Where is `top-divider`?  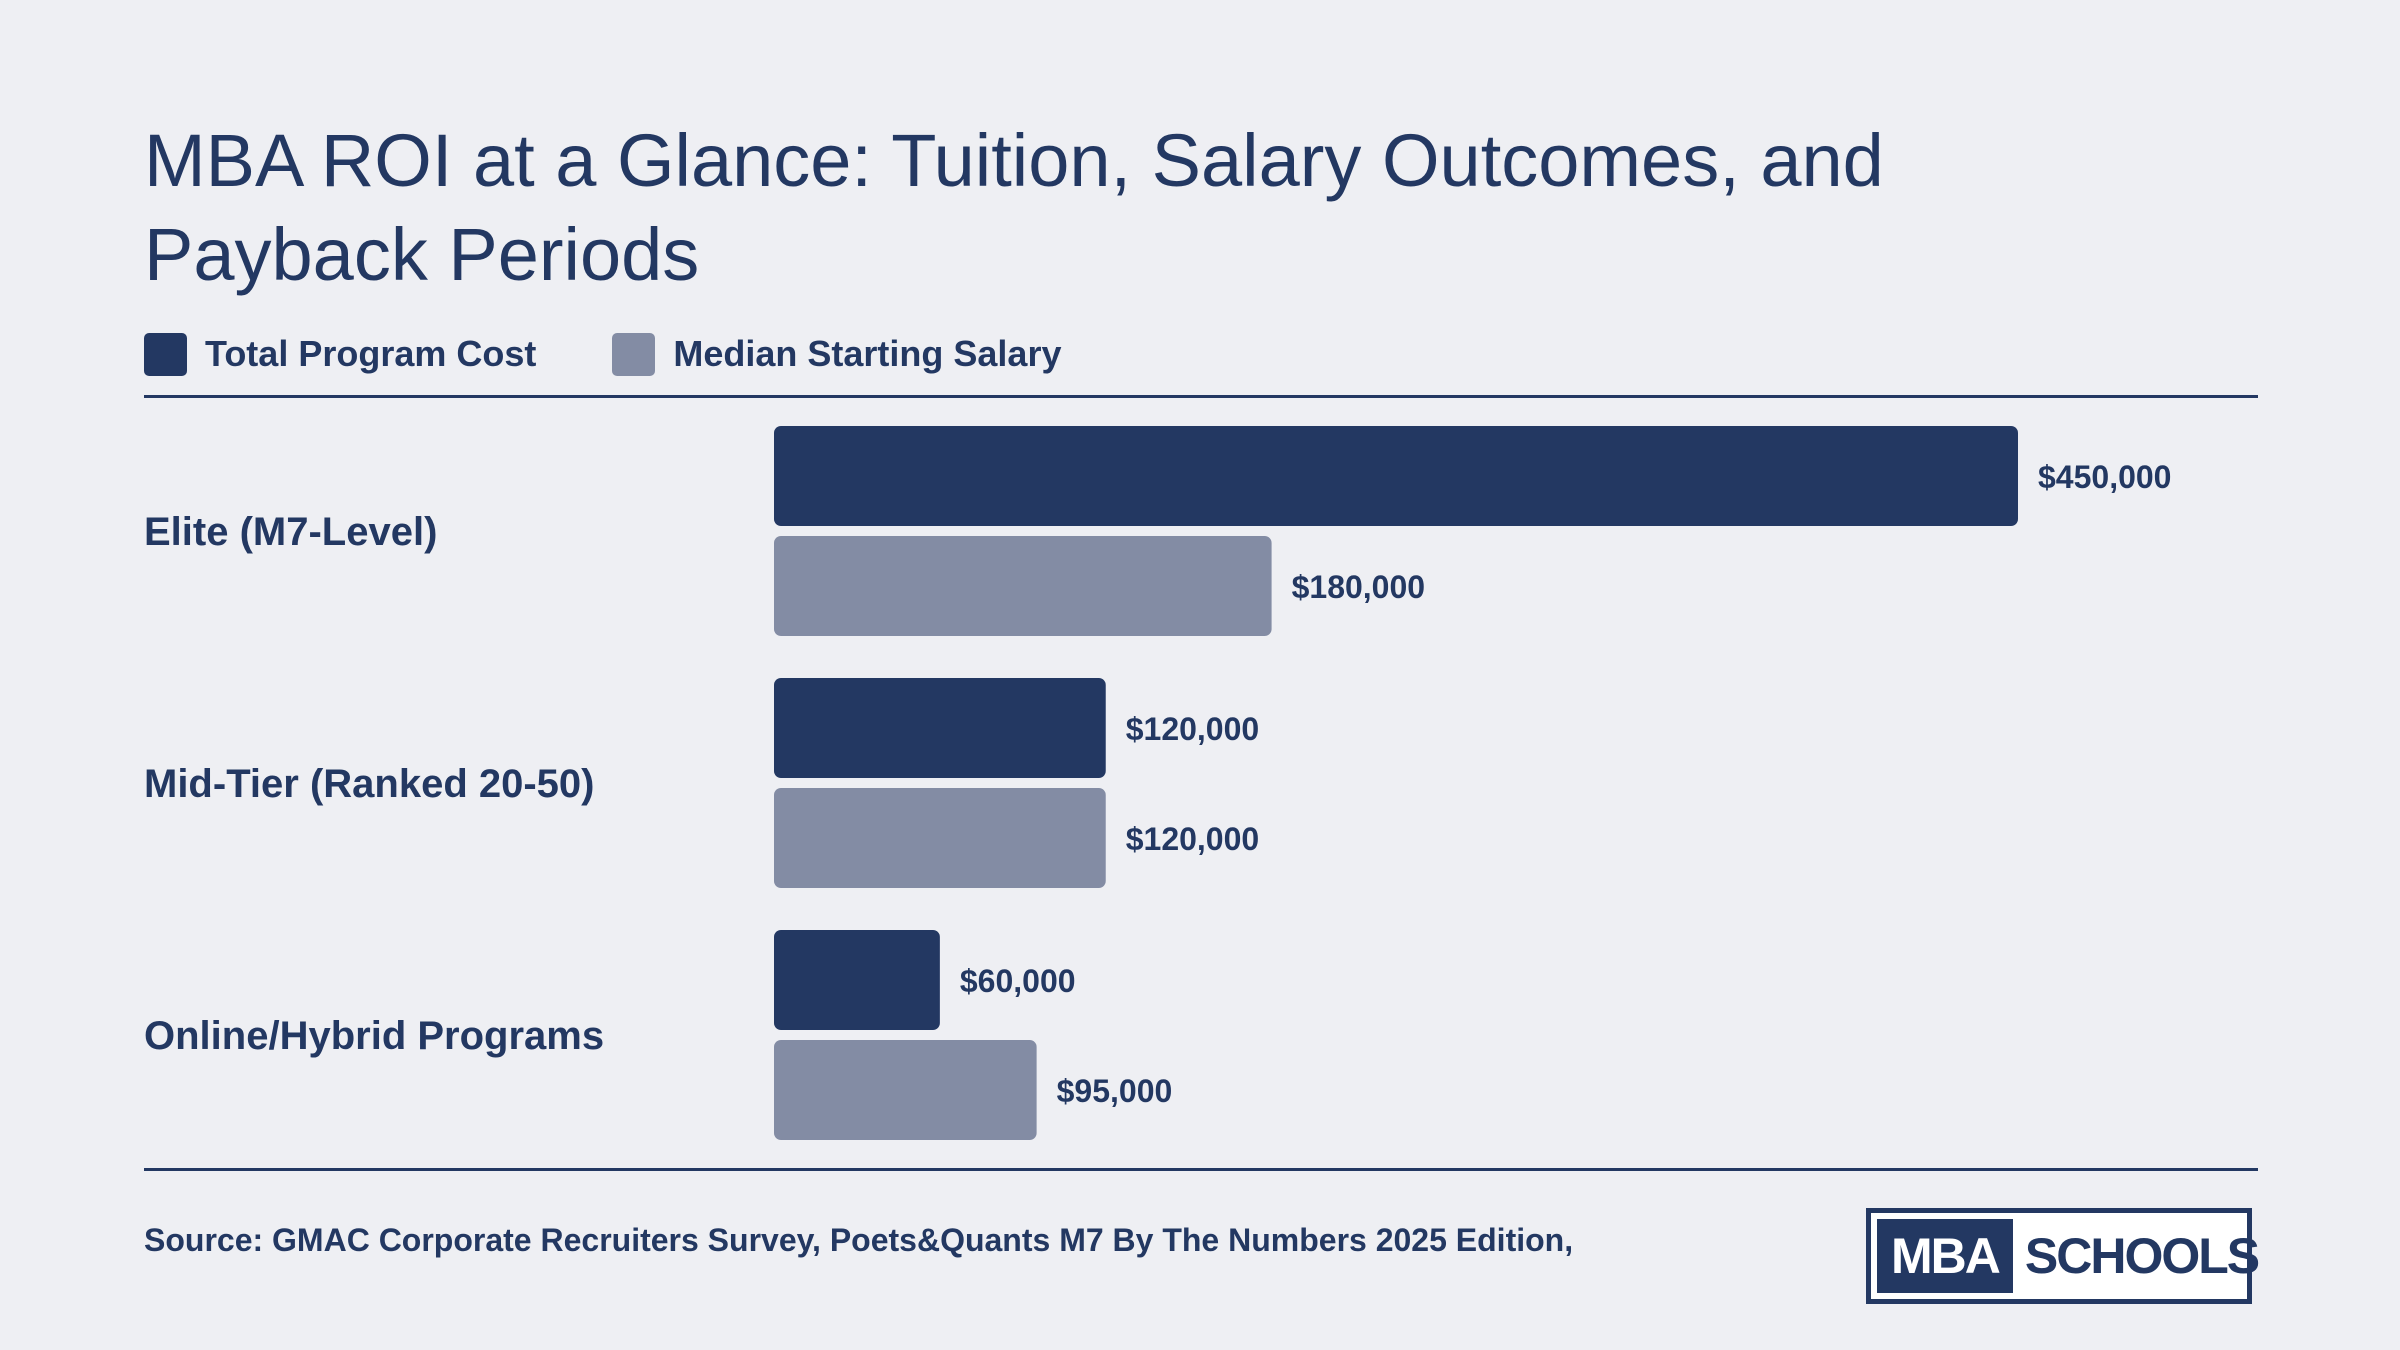 top-divider is located at coordinates (1201, 396).